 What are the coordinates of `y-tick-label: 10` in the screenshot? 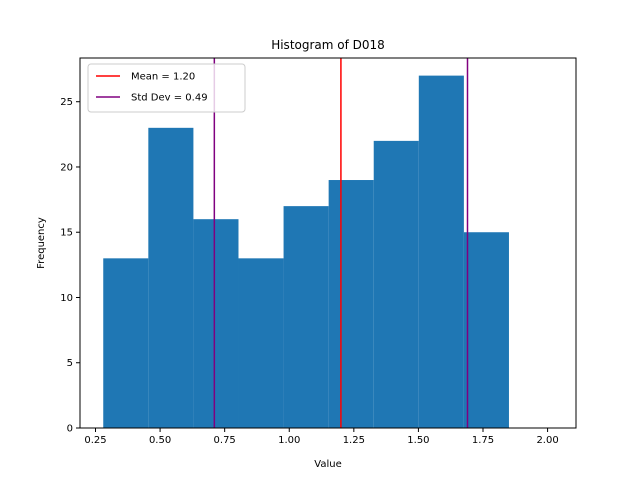 It's located at (66, 298).